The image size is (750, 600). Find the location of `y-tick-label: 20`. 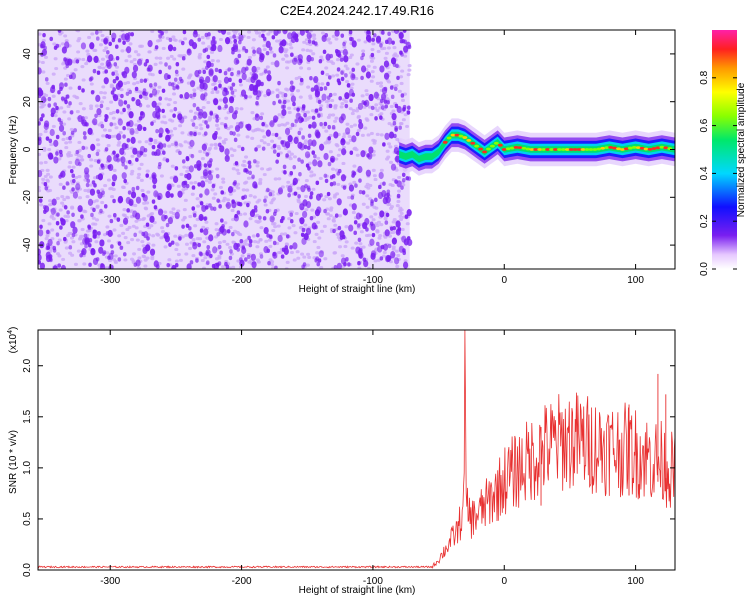

y-tick-label: 20 is located at coordinates (27, 102).